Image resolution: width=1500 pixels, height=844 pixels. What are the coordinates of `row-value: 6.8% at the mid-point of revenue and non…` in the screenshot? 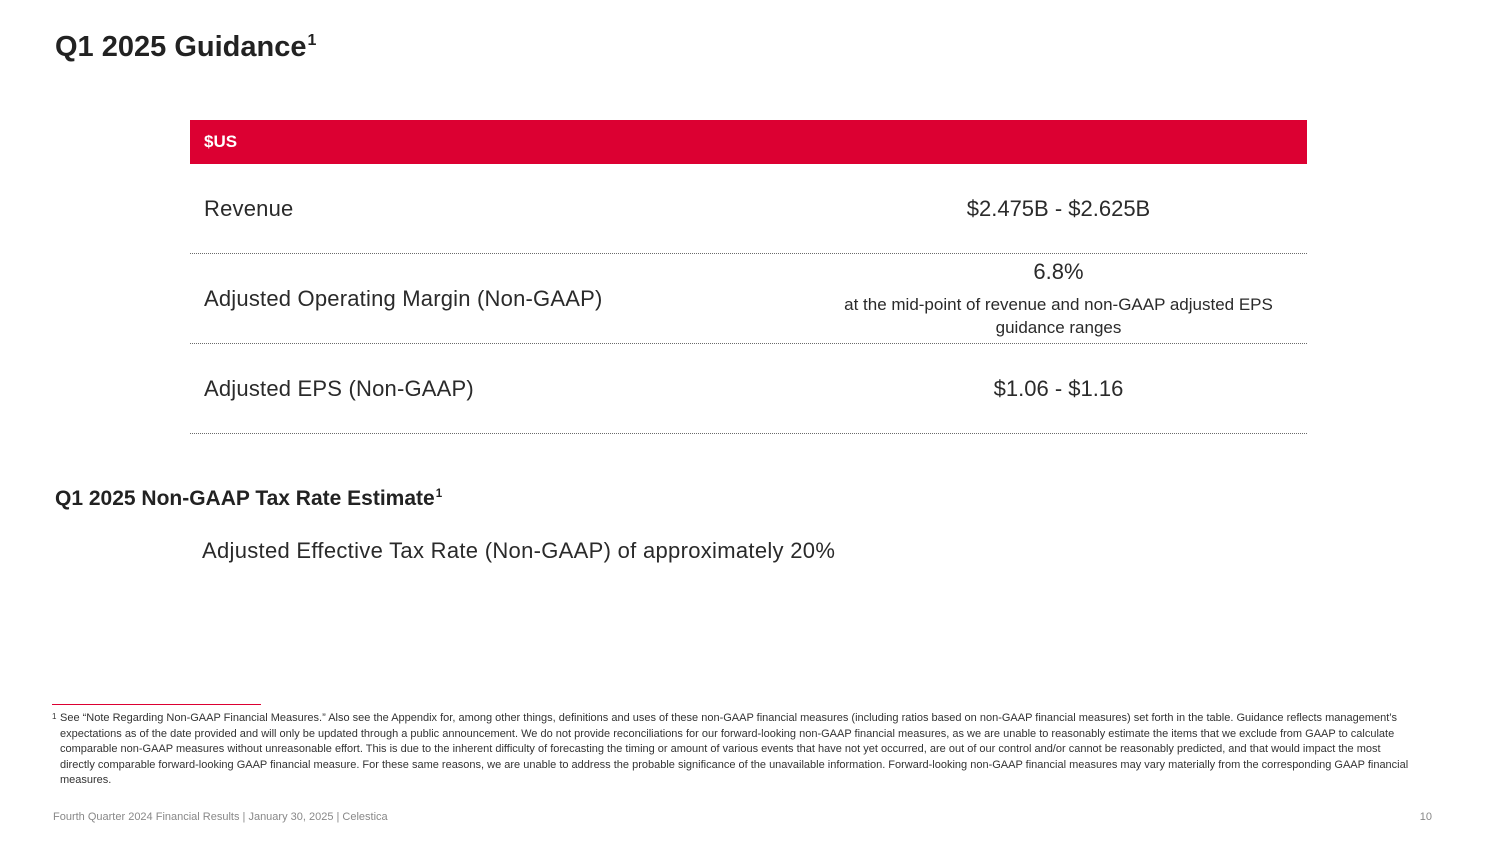 It's located at (1058, 299).